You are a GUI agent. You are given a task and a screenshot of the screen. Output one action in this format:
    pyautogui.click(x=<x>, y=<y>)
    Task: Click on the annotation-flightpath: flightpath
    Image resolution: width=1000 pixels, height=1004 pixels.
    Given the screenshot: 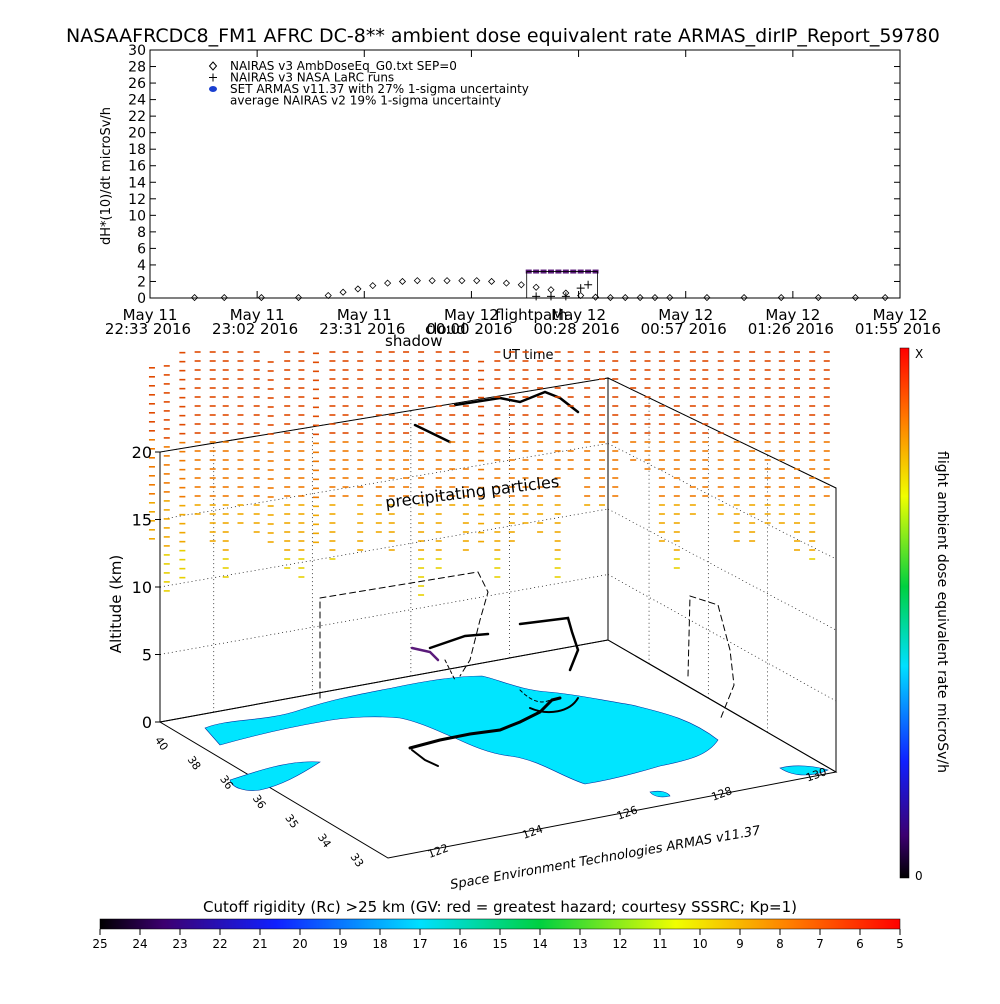 What is the action you would take?
    pyautogui.click(x=531, y=315)
    